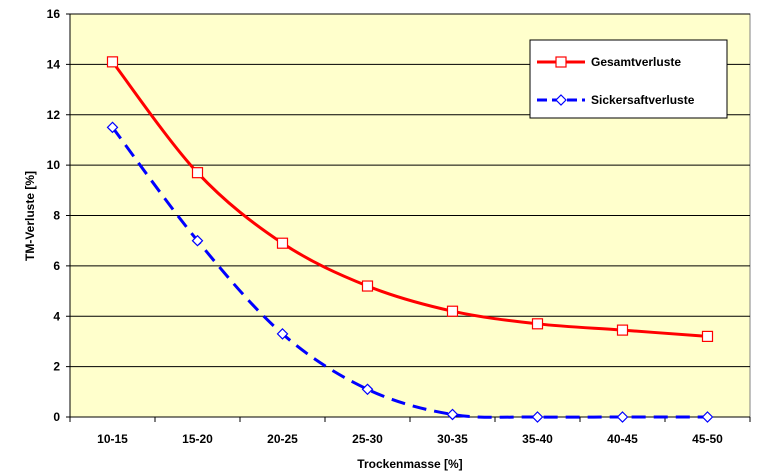 The image size is (760, 476). Describe the element at coordinates (282, 439) in the screenshot. I see `x-tick-label: 20-25` at that location.